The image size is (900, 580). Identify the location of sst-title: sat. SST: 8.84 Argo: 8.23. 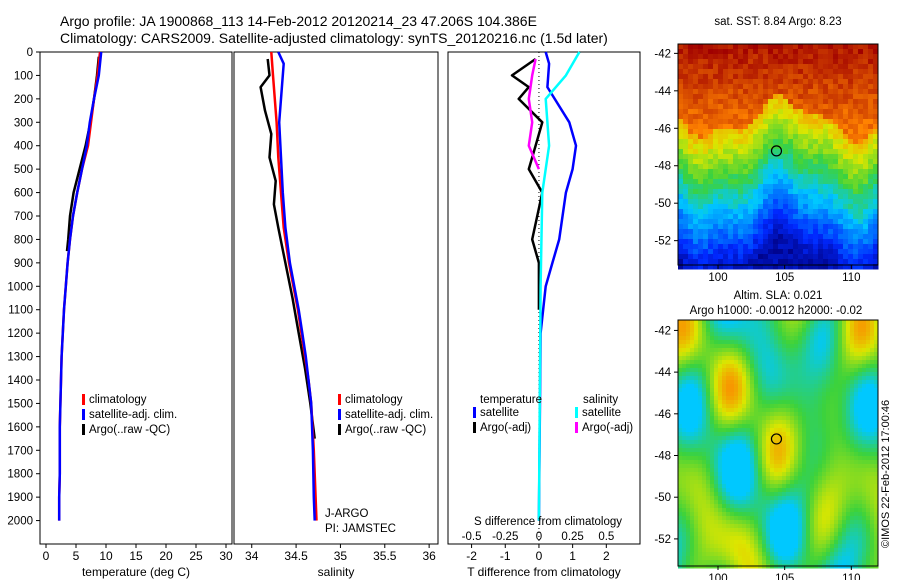
(777, 22).